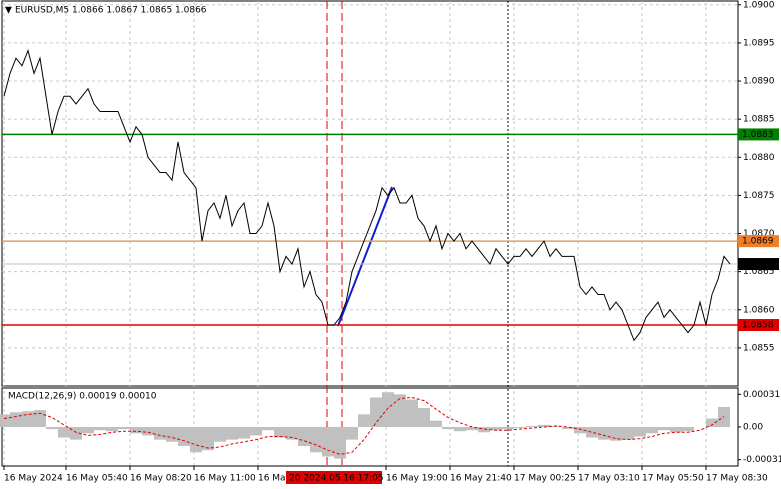 This screenshot has height=489, width=781. I want to click on y-tick-label: 1.0890, so click(759, 82).